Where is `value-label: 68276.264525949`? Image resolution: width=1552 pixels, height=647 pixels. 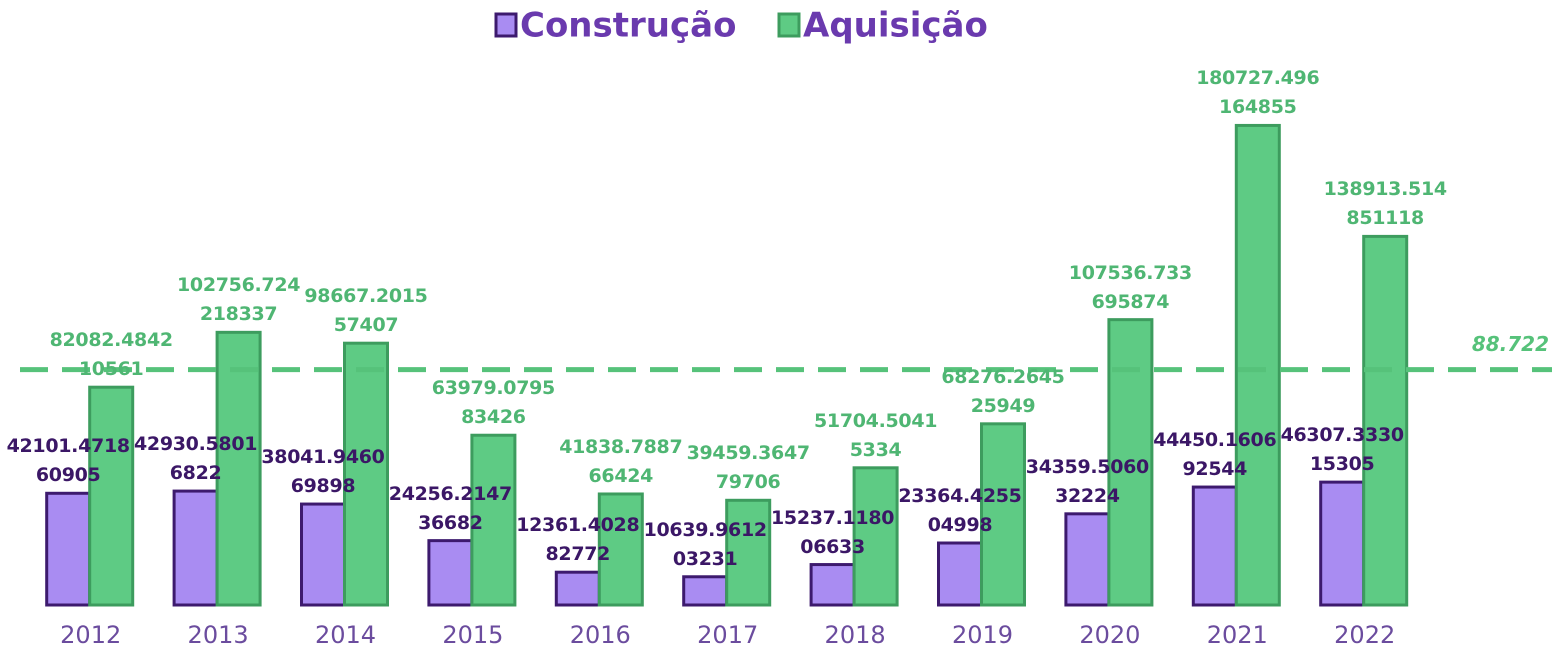 value-label: 68276.264525949 is located at coordinates (1003, 391).